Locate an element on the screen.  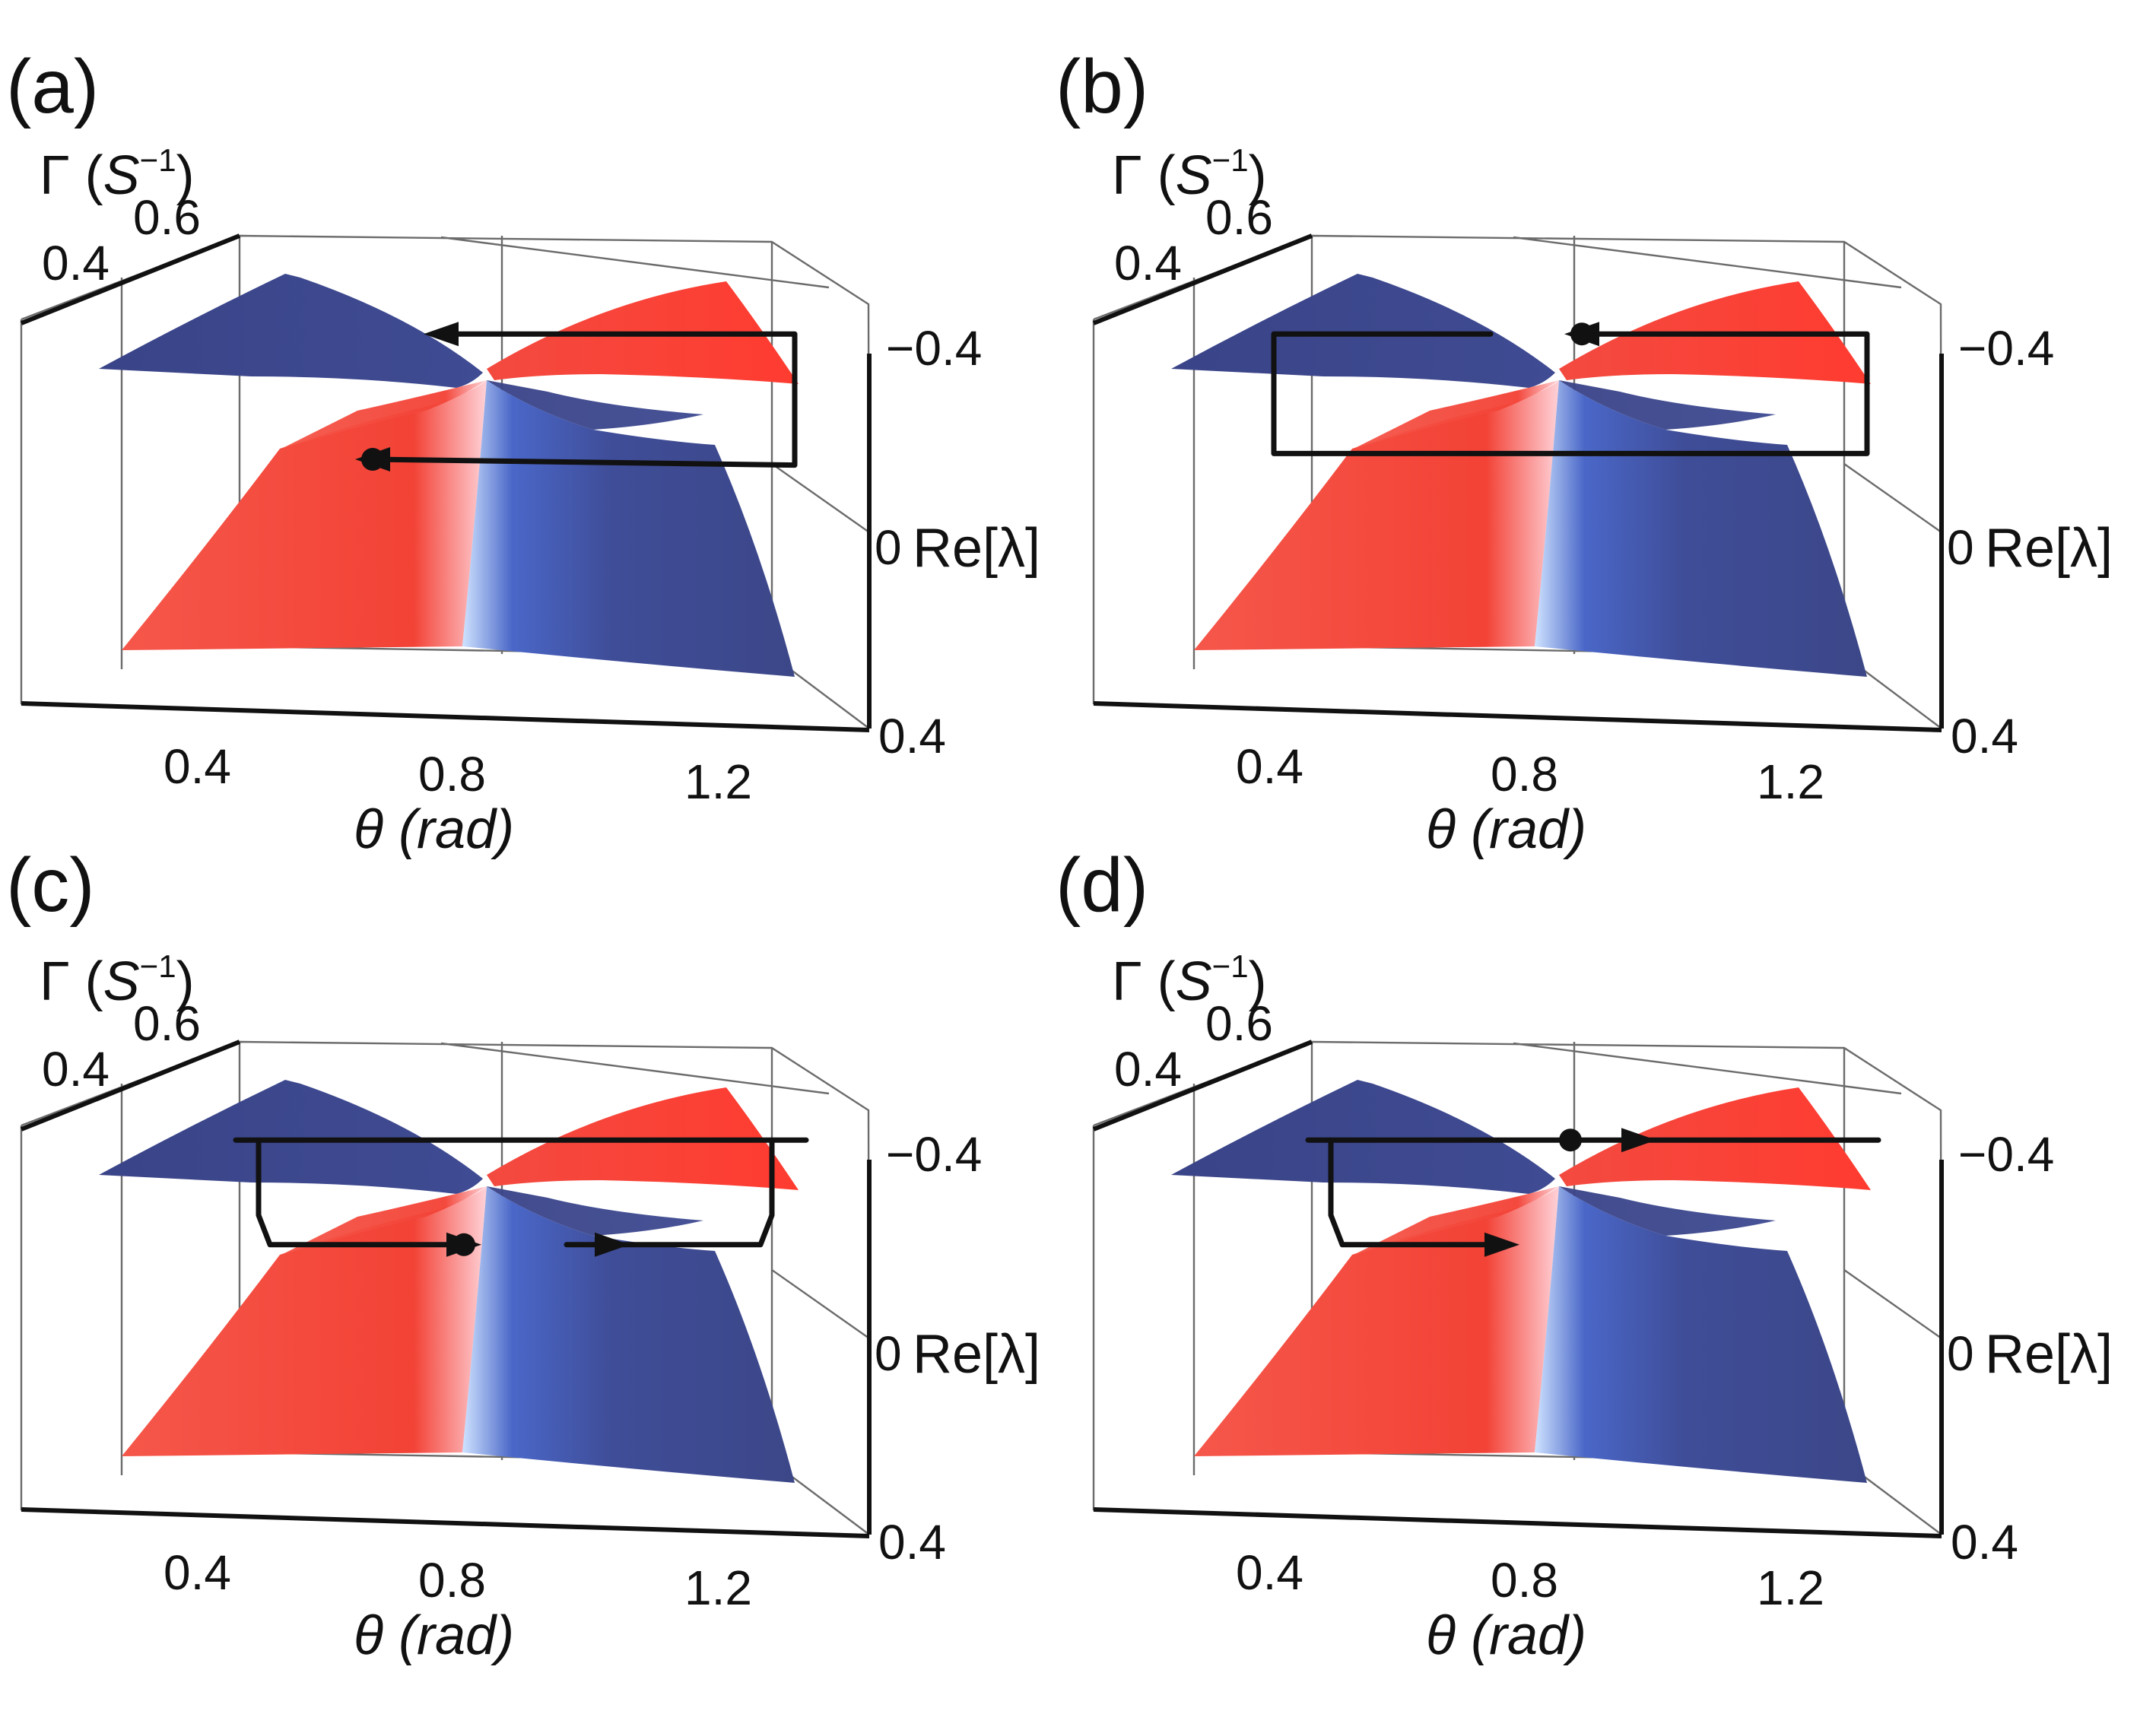
panel-label: (d) is located at coordinates (1102, 885).